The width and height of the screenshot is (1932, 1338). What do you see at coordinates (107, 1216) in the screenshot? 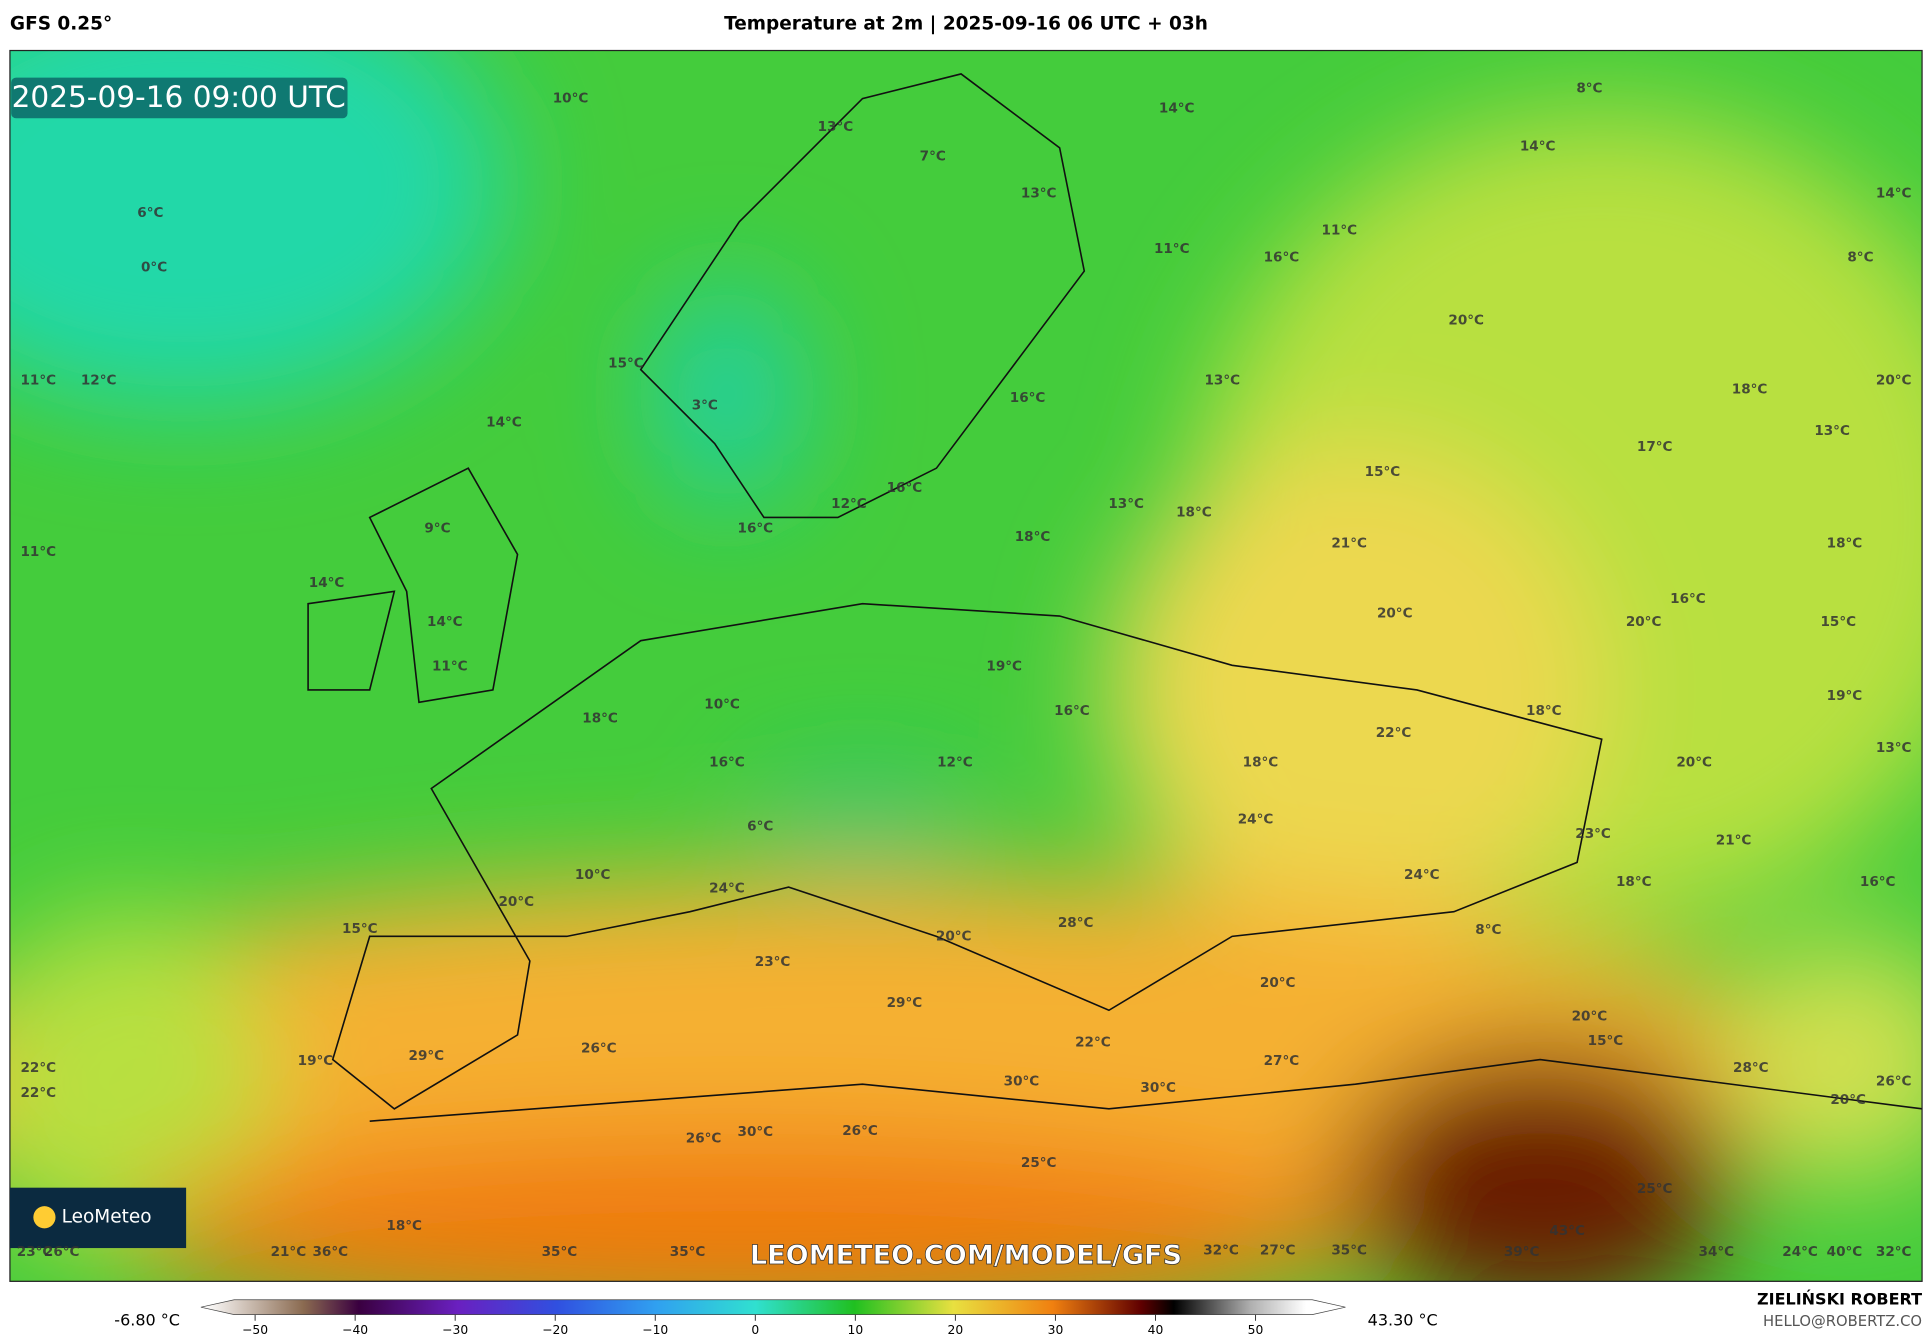
I see `logo: LeoMeteo` at bounding box center [107, 1216].